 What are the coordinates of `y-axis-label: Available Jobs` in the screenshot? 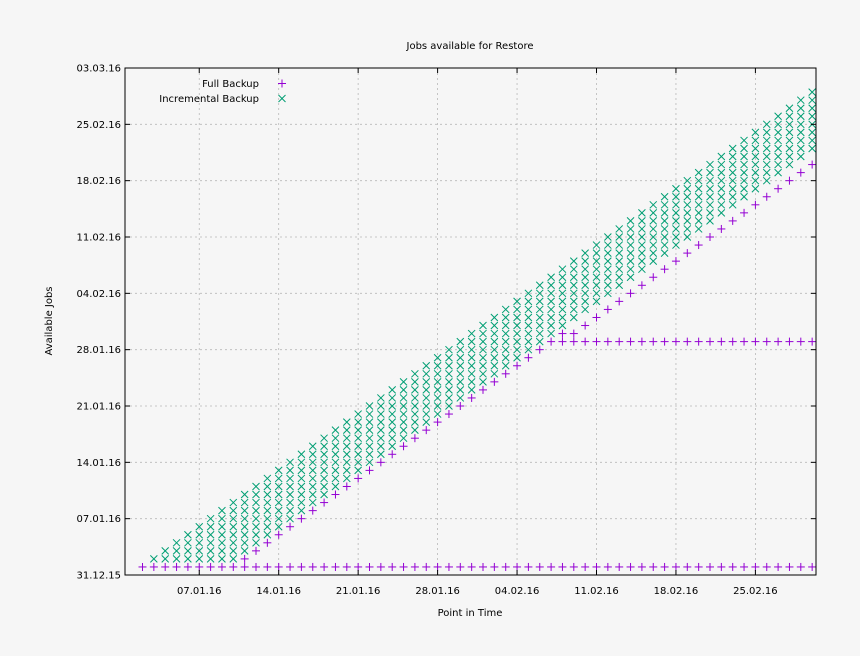 It's located at (49, 320).